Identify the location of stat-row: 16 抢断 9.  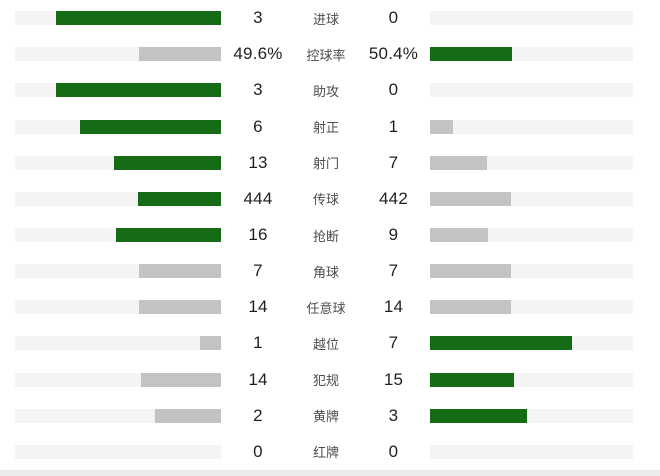
(330, 235).